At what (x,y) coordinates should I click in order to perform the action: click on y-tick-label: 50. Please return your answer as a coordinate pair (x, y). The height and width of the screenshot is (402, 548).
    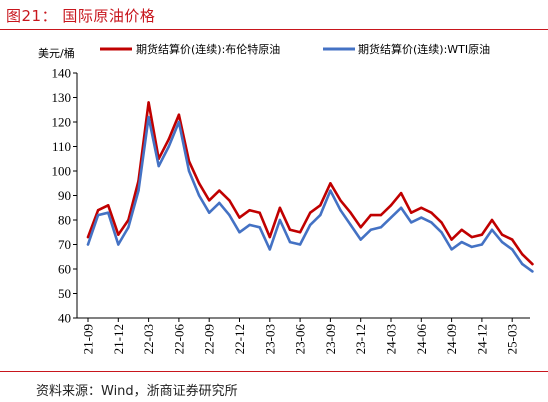
    Looking at the image, I should click on (64, 293).